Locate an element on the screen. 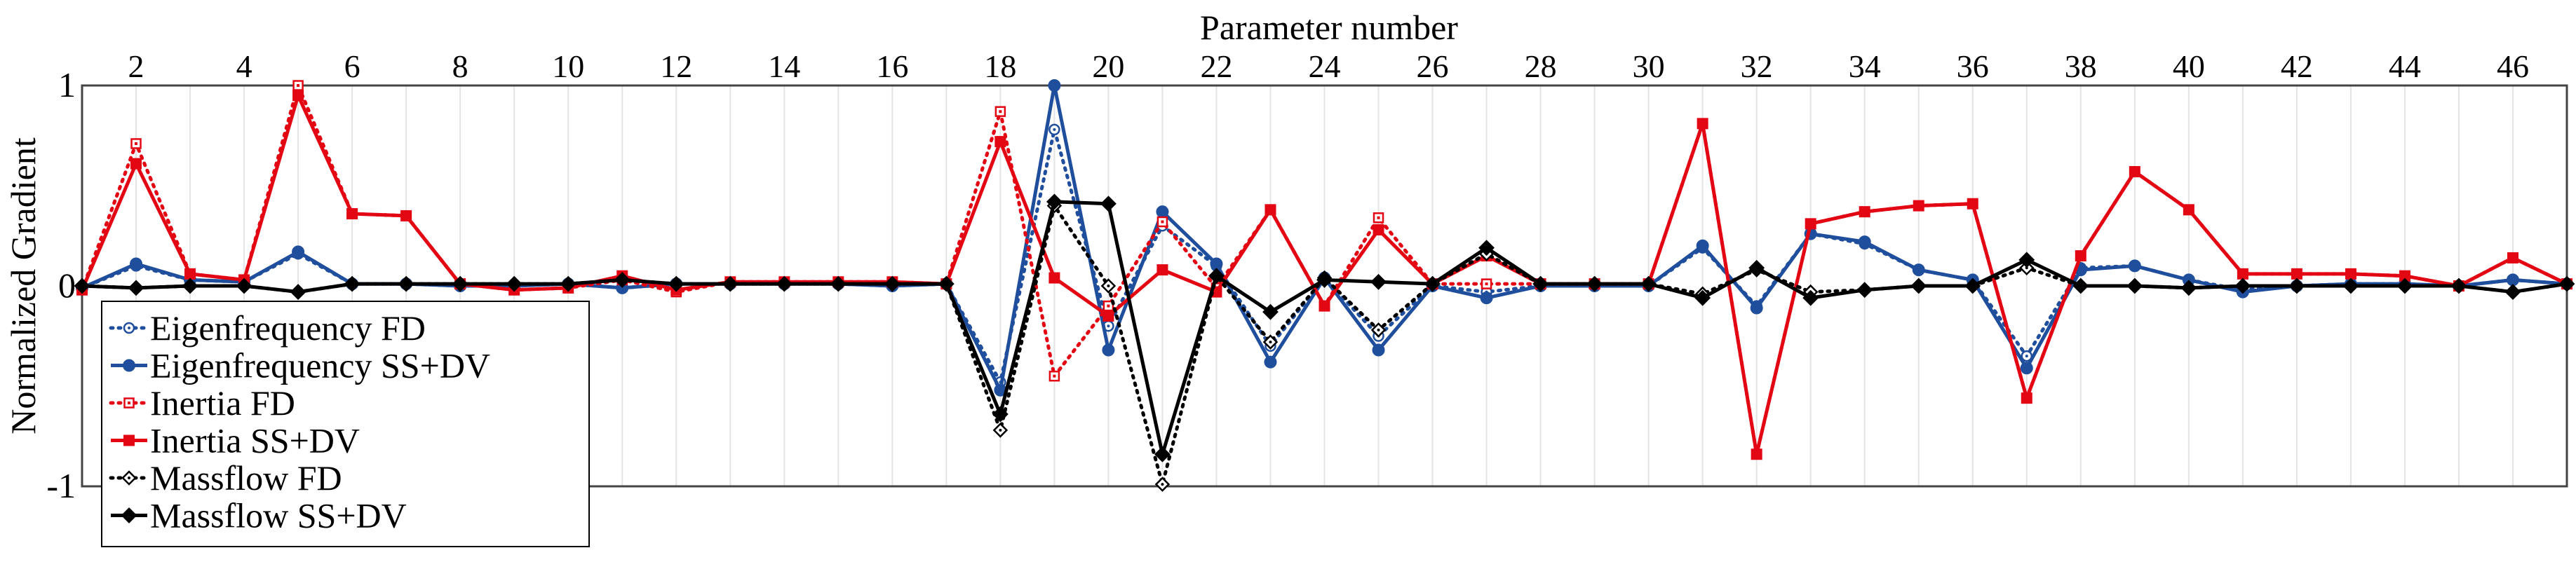 The height and width of the screenshot is (562, 2576). legend-label: Inertia SS+DV is located at coordinates (255, 440).